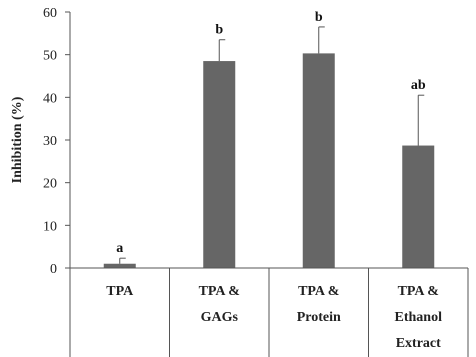  I want to click on y-tick-label: 40, so click(50, 98).